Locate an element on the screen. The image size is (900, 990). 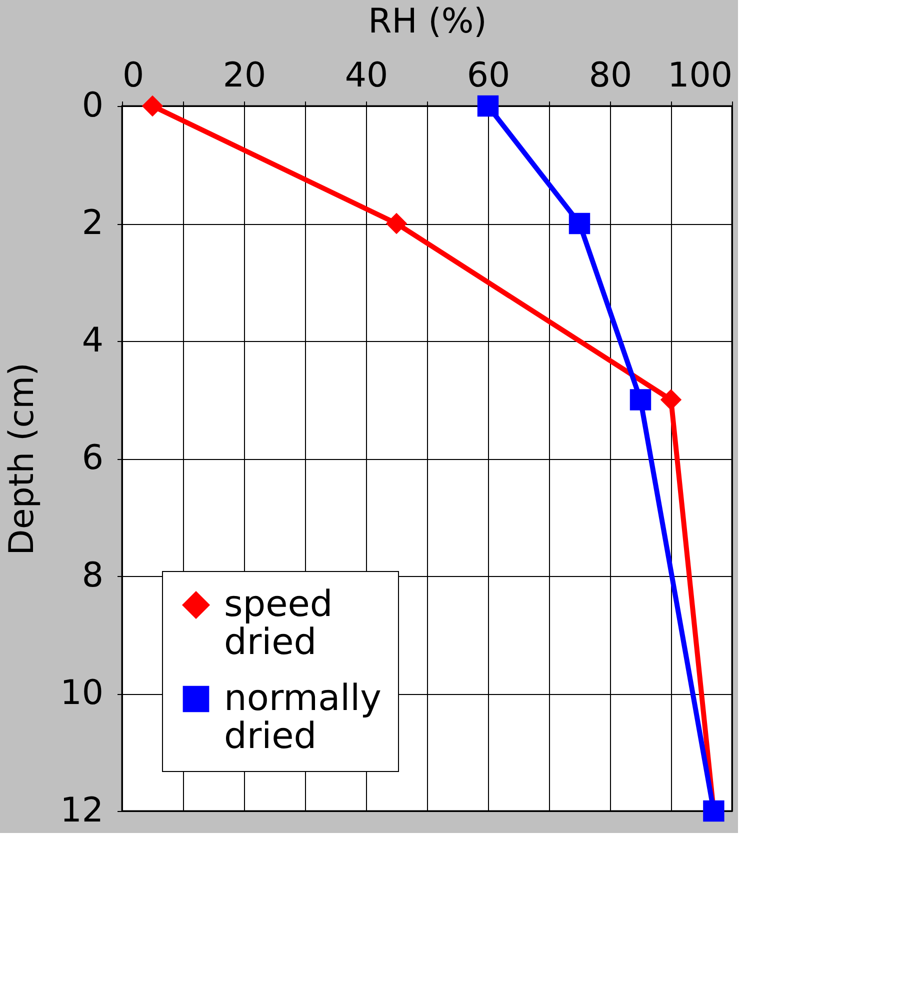
y-tick-label: 8 is located at coordinates (93, 576).